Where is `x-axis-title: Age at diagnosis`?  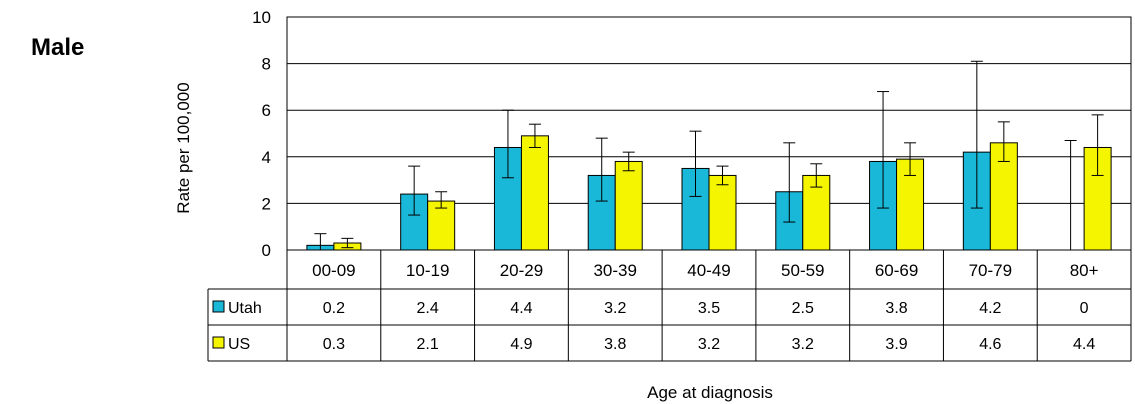
x-axis-title: Age at diagnosis is located at coordinates (710, 392).